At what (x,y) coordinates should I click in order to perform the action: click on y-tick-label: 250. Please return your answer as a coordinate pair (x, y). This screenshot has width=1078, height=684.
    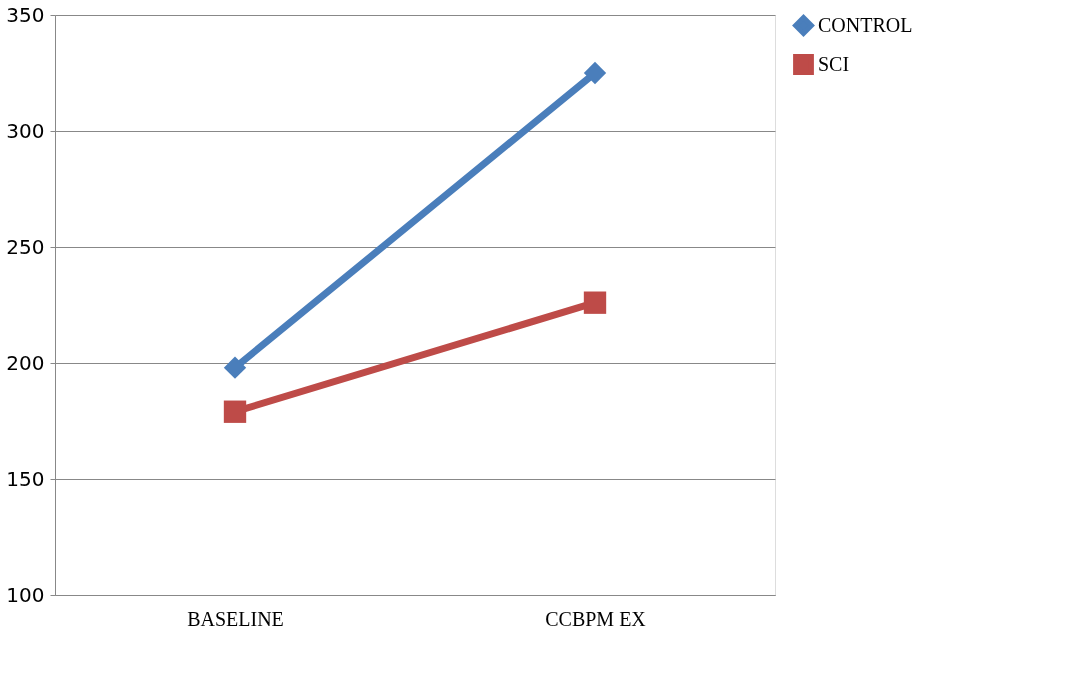
    Looking at the image, I should click on (25, 246).